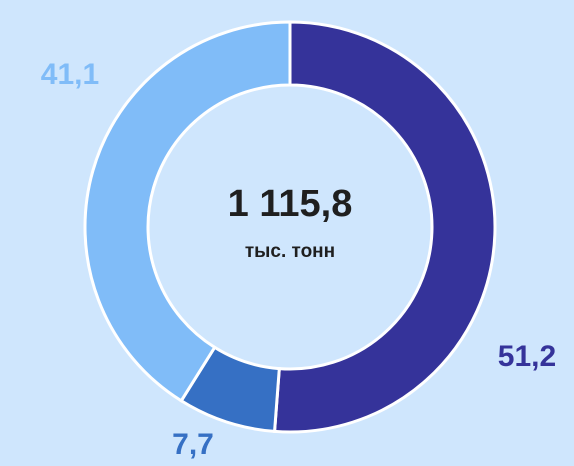 This screenshot has width=574, height=466. Describe the element at coordinates (193, 444) in the screenshot. I see `data-label: 7,7` at that location.